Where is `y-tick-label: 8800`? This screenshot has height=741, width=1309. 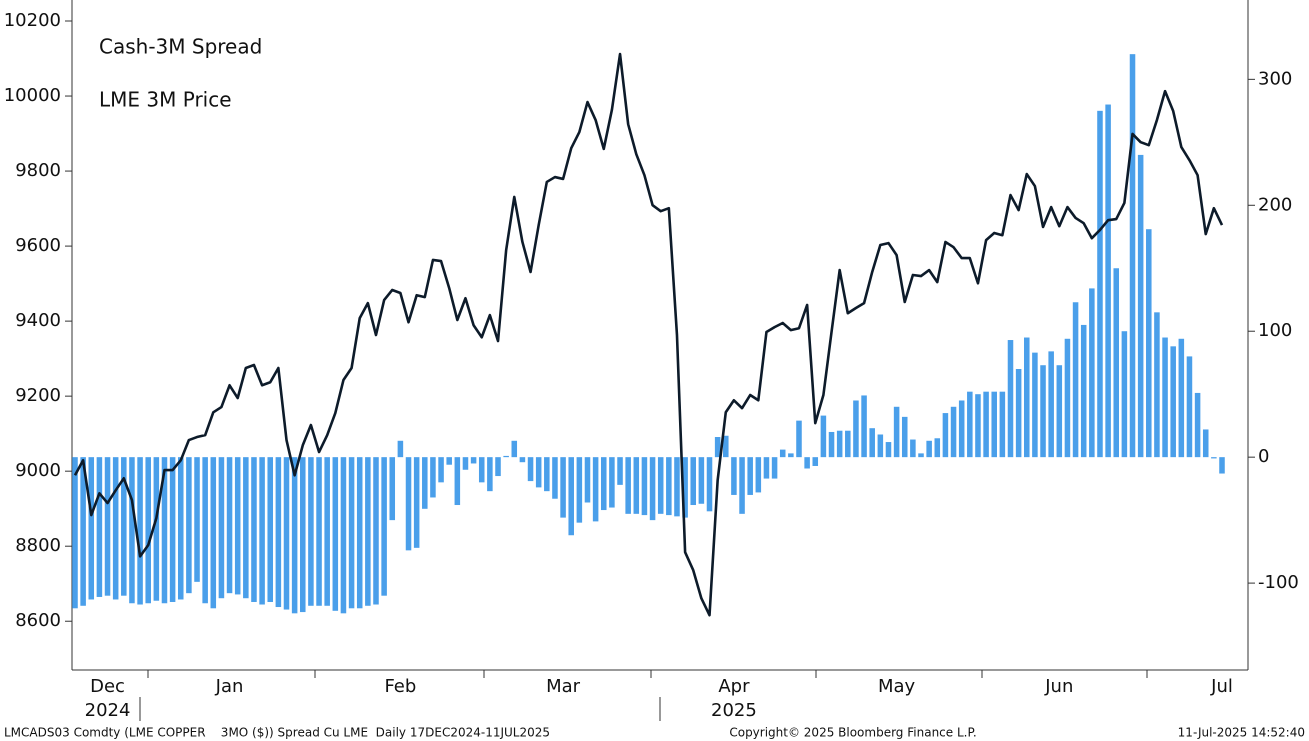
y-tick-label: 8800 is located at coordinates (38, 545).